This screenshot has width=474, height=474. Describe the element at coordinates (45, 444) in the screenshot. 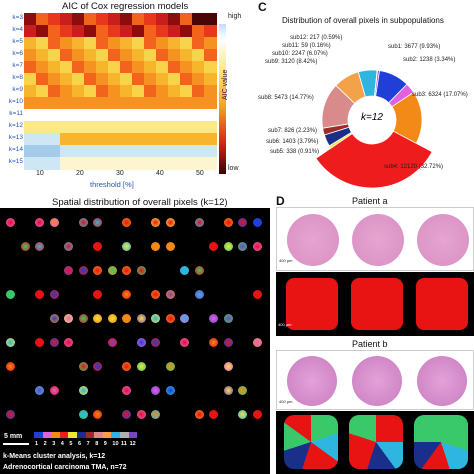

I see `cluster-legend-number: 2` at that location.